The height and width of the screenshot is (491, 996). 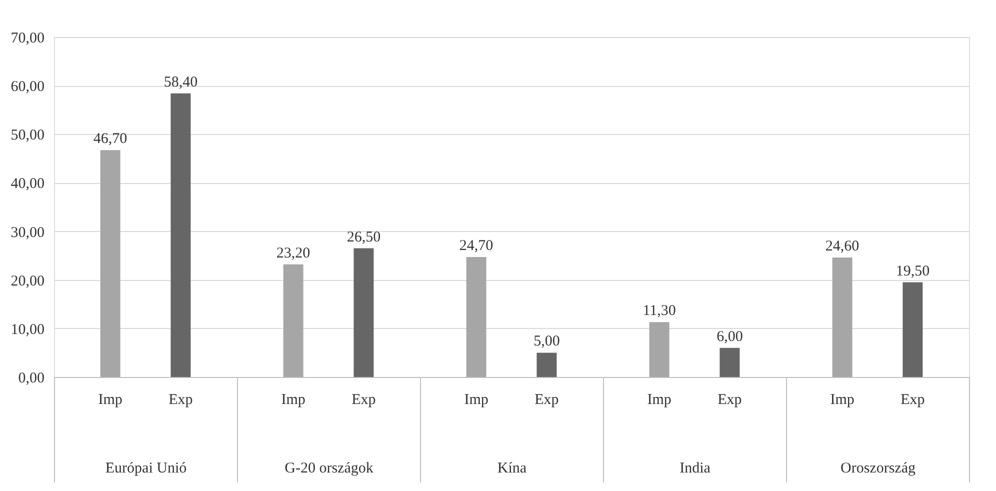 I want to click on data-label: 6,00, so click(x=729, y=336).